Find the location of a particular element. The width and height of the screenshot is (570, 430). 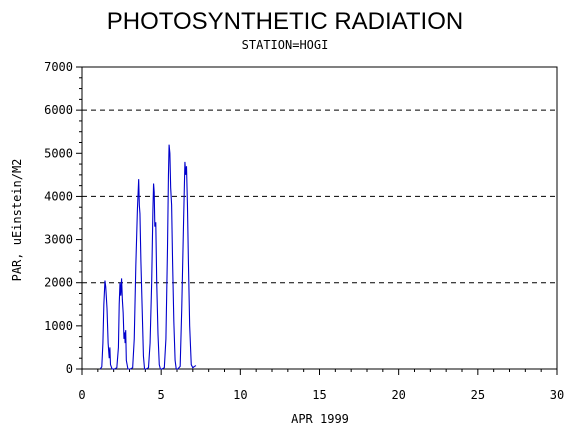

x-tick-label: 5 is located at coordinates (161, 395).